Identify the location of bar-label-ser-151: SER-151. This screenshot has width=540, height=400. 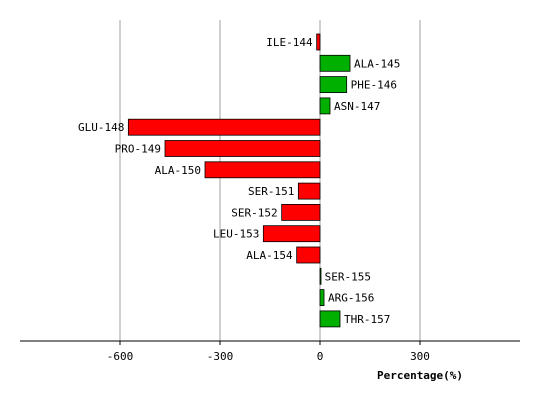
(271, 191).